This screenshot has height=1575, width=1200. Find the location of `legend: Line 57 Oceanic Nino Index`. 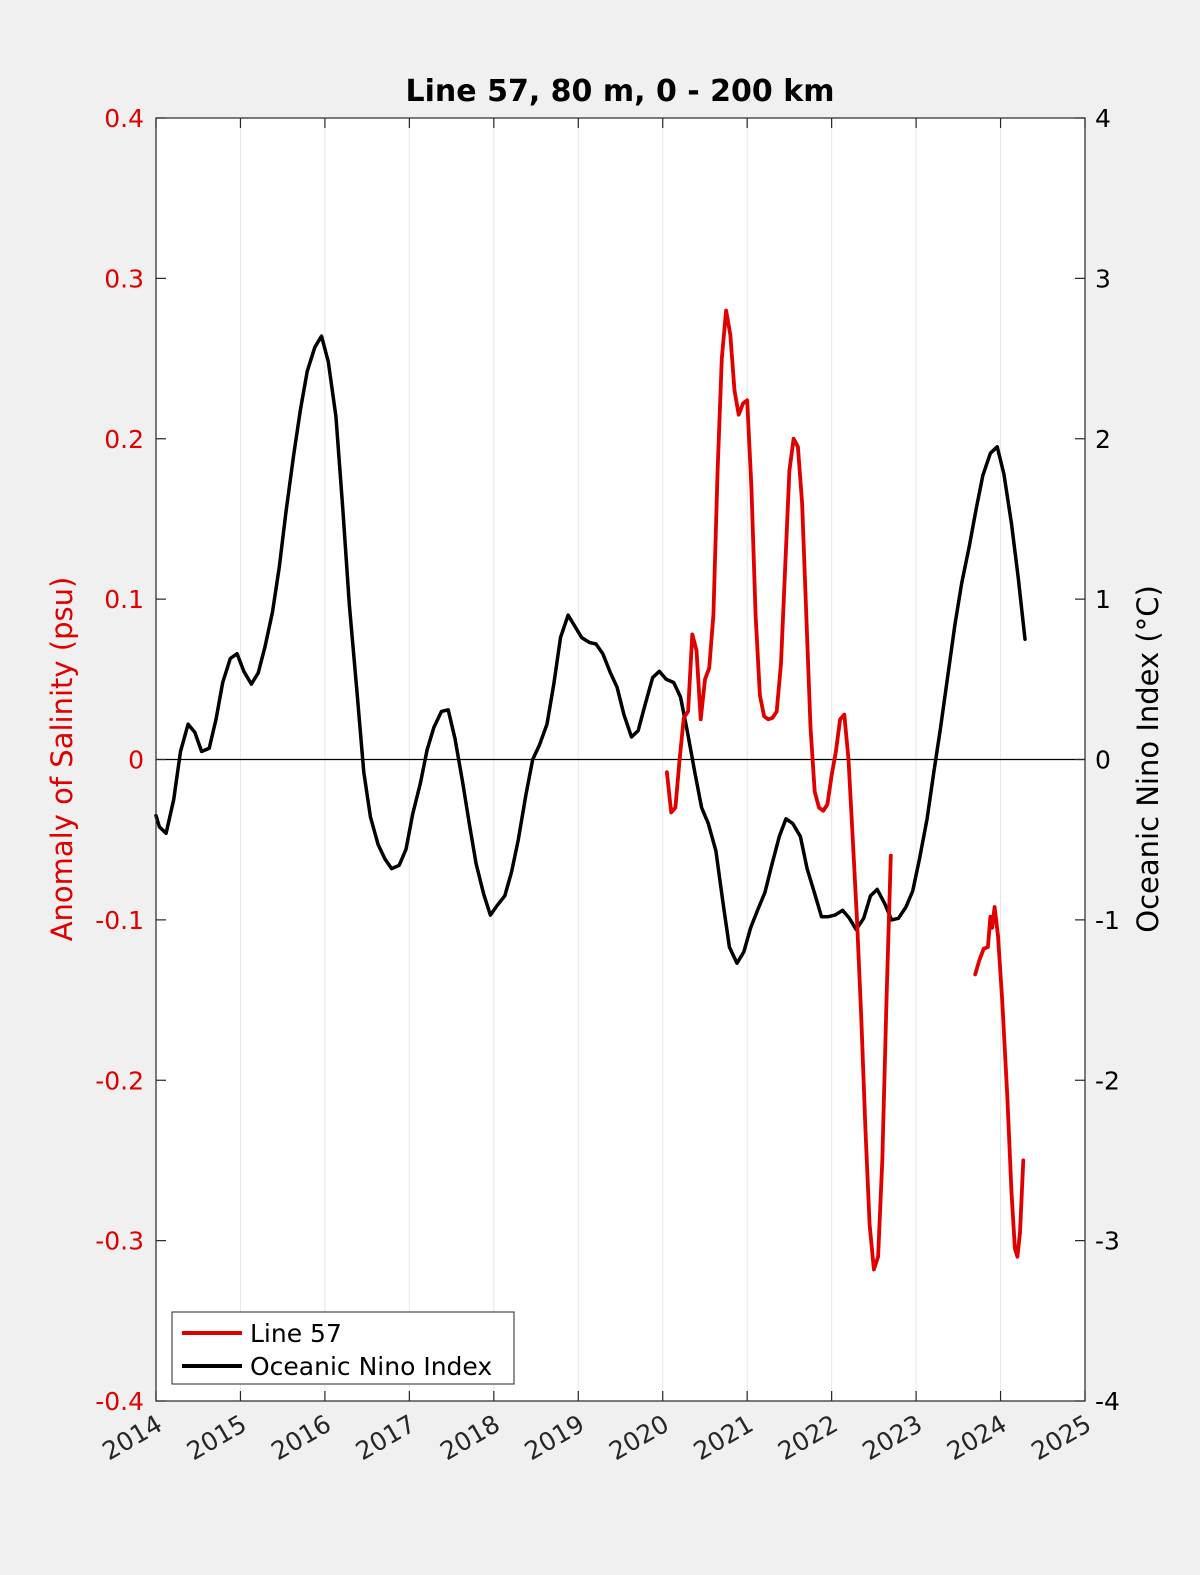

legend: Line 57 Oceanic Nino Index is located at coordinates (343, 1348).